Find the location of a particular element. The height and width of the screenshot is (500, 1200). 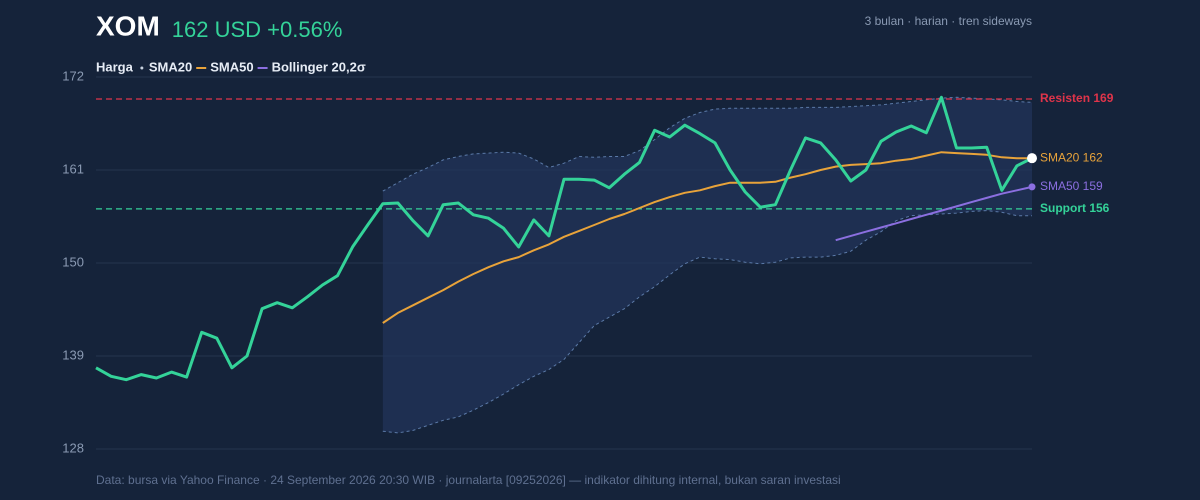

y-tick-label: 161 is located at coordinates (73, 168).